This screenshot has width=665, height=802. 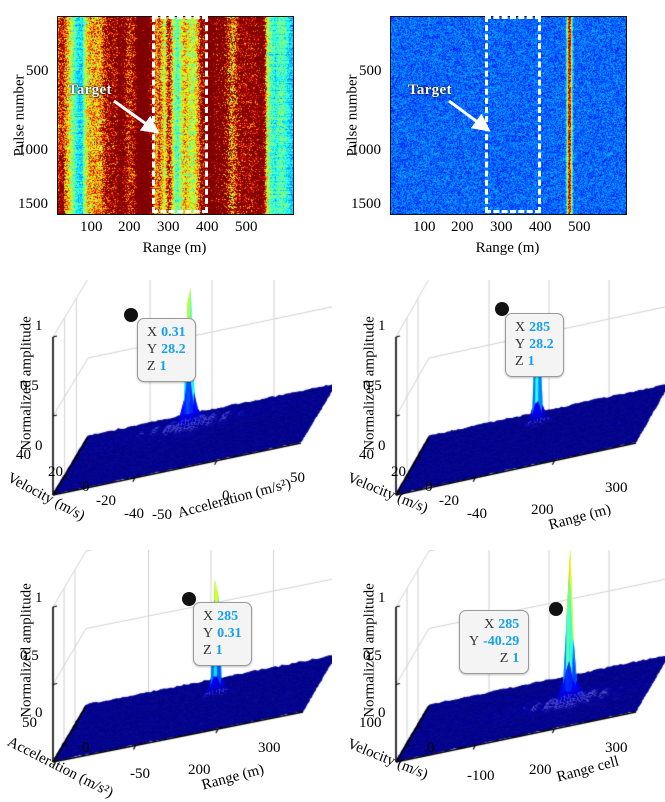 I want to click on xtick: 0, so click(x=226, y=496).